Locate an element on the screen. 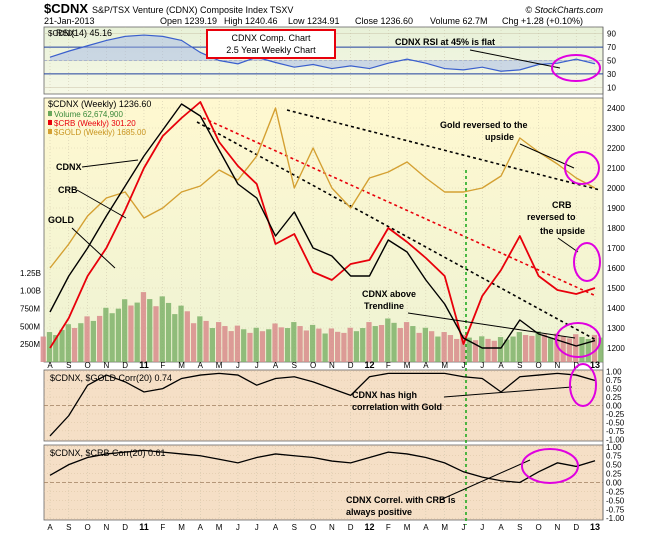 The height and width of the screenshot is (543, 648). high-value: High 1240.46 is located at coordinates (251, 21).